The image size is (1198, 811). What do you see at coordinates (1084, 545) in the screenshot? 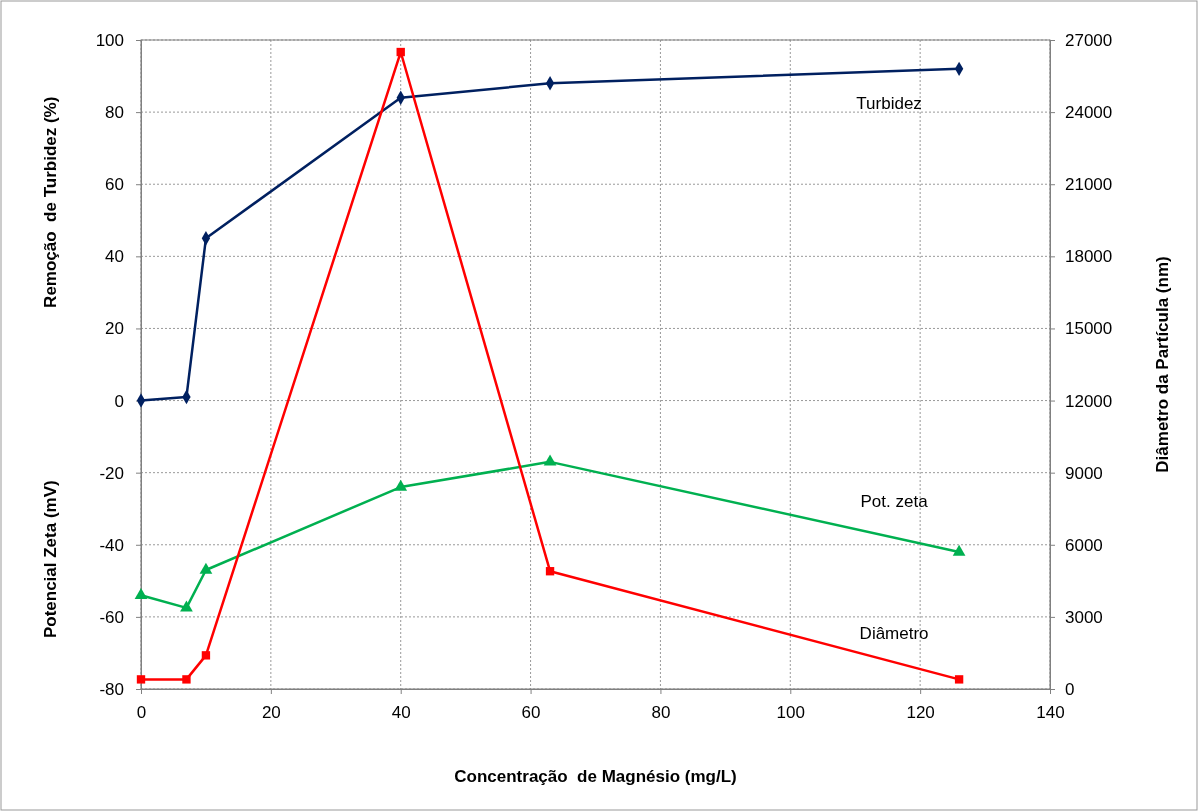
I see `y2-tick-label: 6000` at bounding box center [1084, 545].